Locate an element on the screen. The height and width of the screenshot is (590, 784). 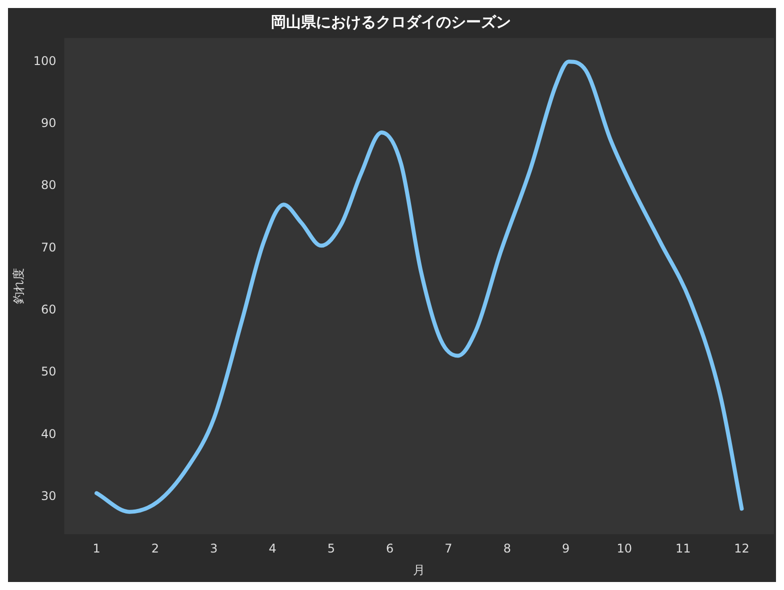
y-tick-label: 30 is located at coordinates (48, 496).